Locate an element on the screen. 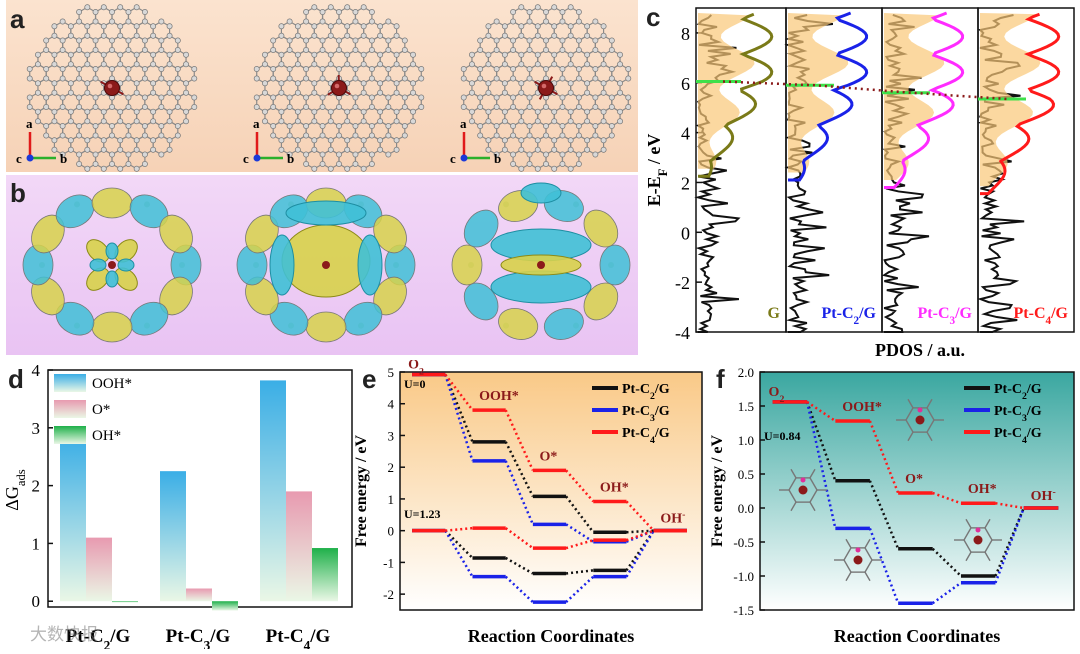 The width and height of the screenshot is (1080, 654). state-label: OOH* is located at coordinates (862, 407).